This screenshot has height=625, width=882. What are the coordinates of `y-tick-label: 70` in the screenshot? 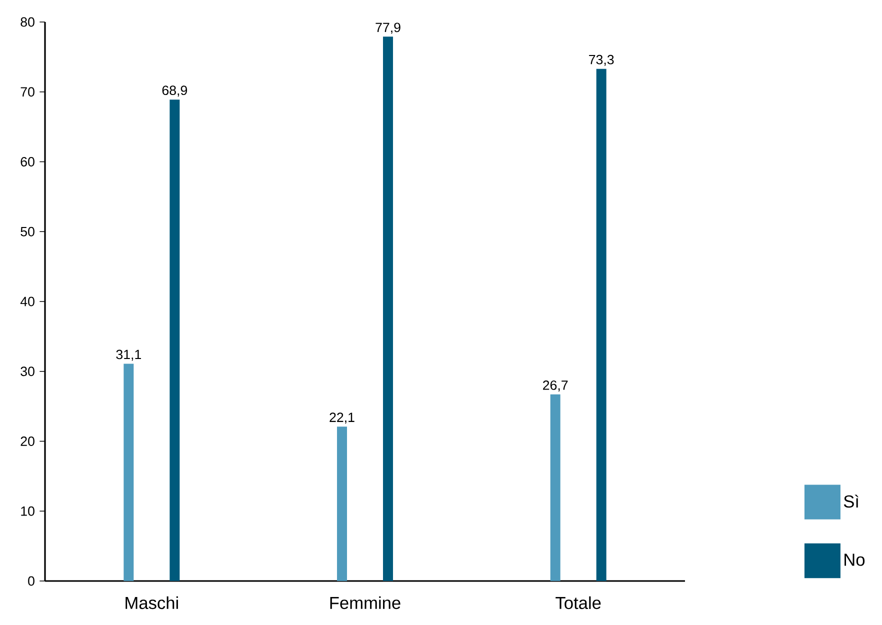 It's located at (27, 92).